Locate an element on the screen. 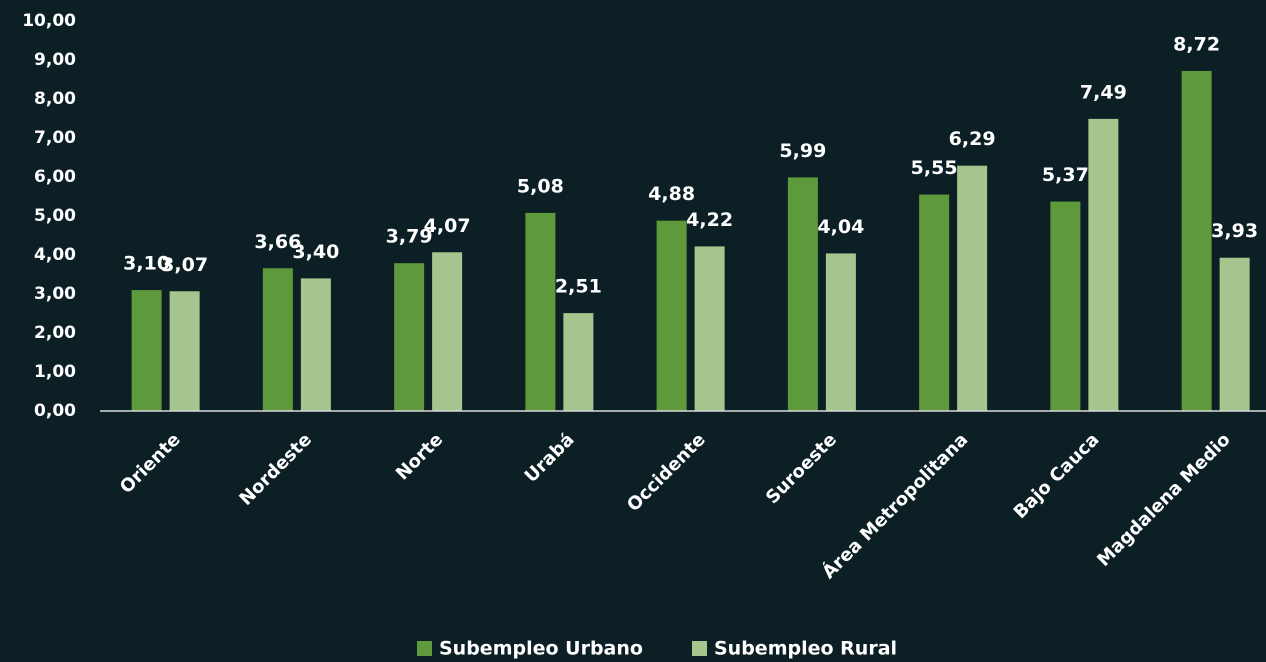 This screenshot has height=662, width=1266. x-tick-label: Magdalena Medio is located at coordinates (1164, 500).